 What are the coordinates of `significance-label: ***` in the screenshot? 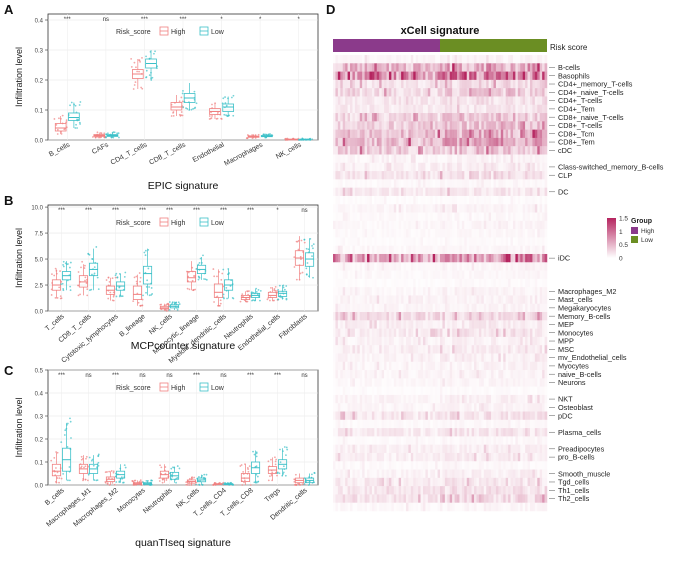 It's located at (183, 20).